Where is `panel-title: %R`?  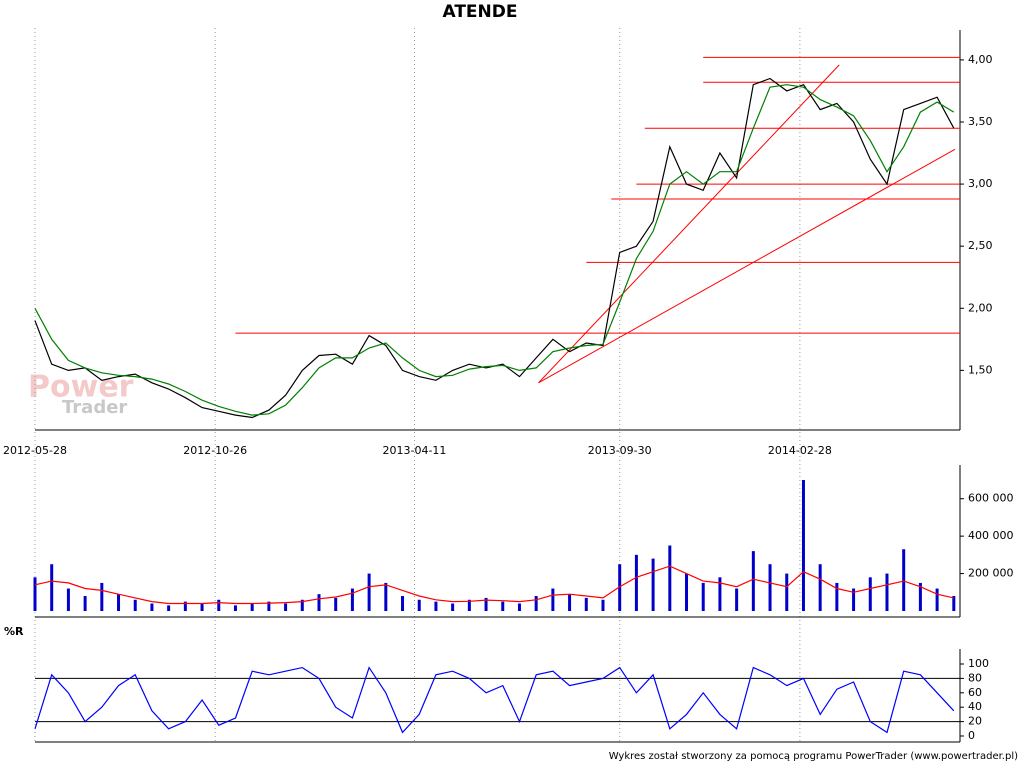
panel-title: %R is located at coordinates (14, 631).